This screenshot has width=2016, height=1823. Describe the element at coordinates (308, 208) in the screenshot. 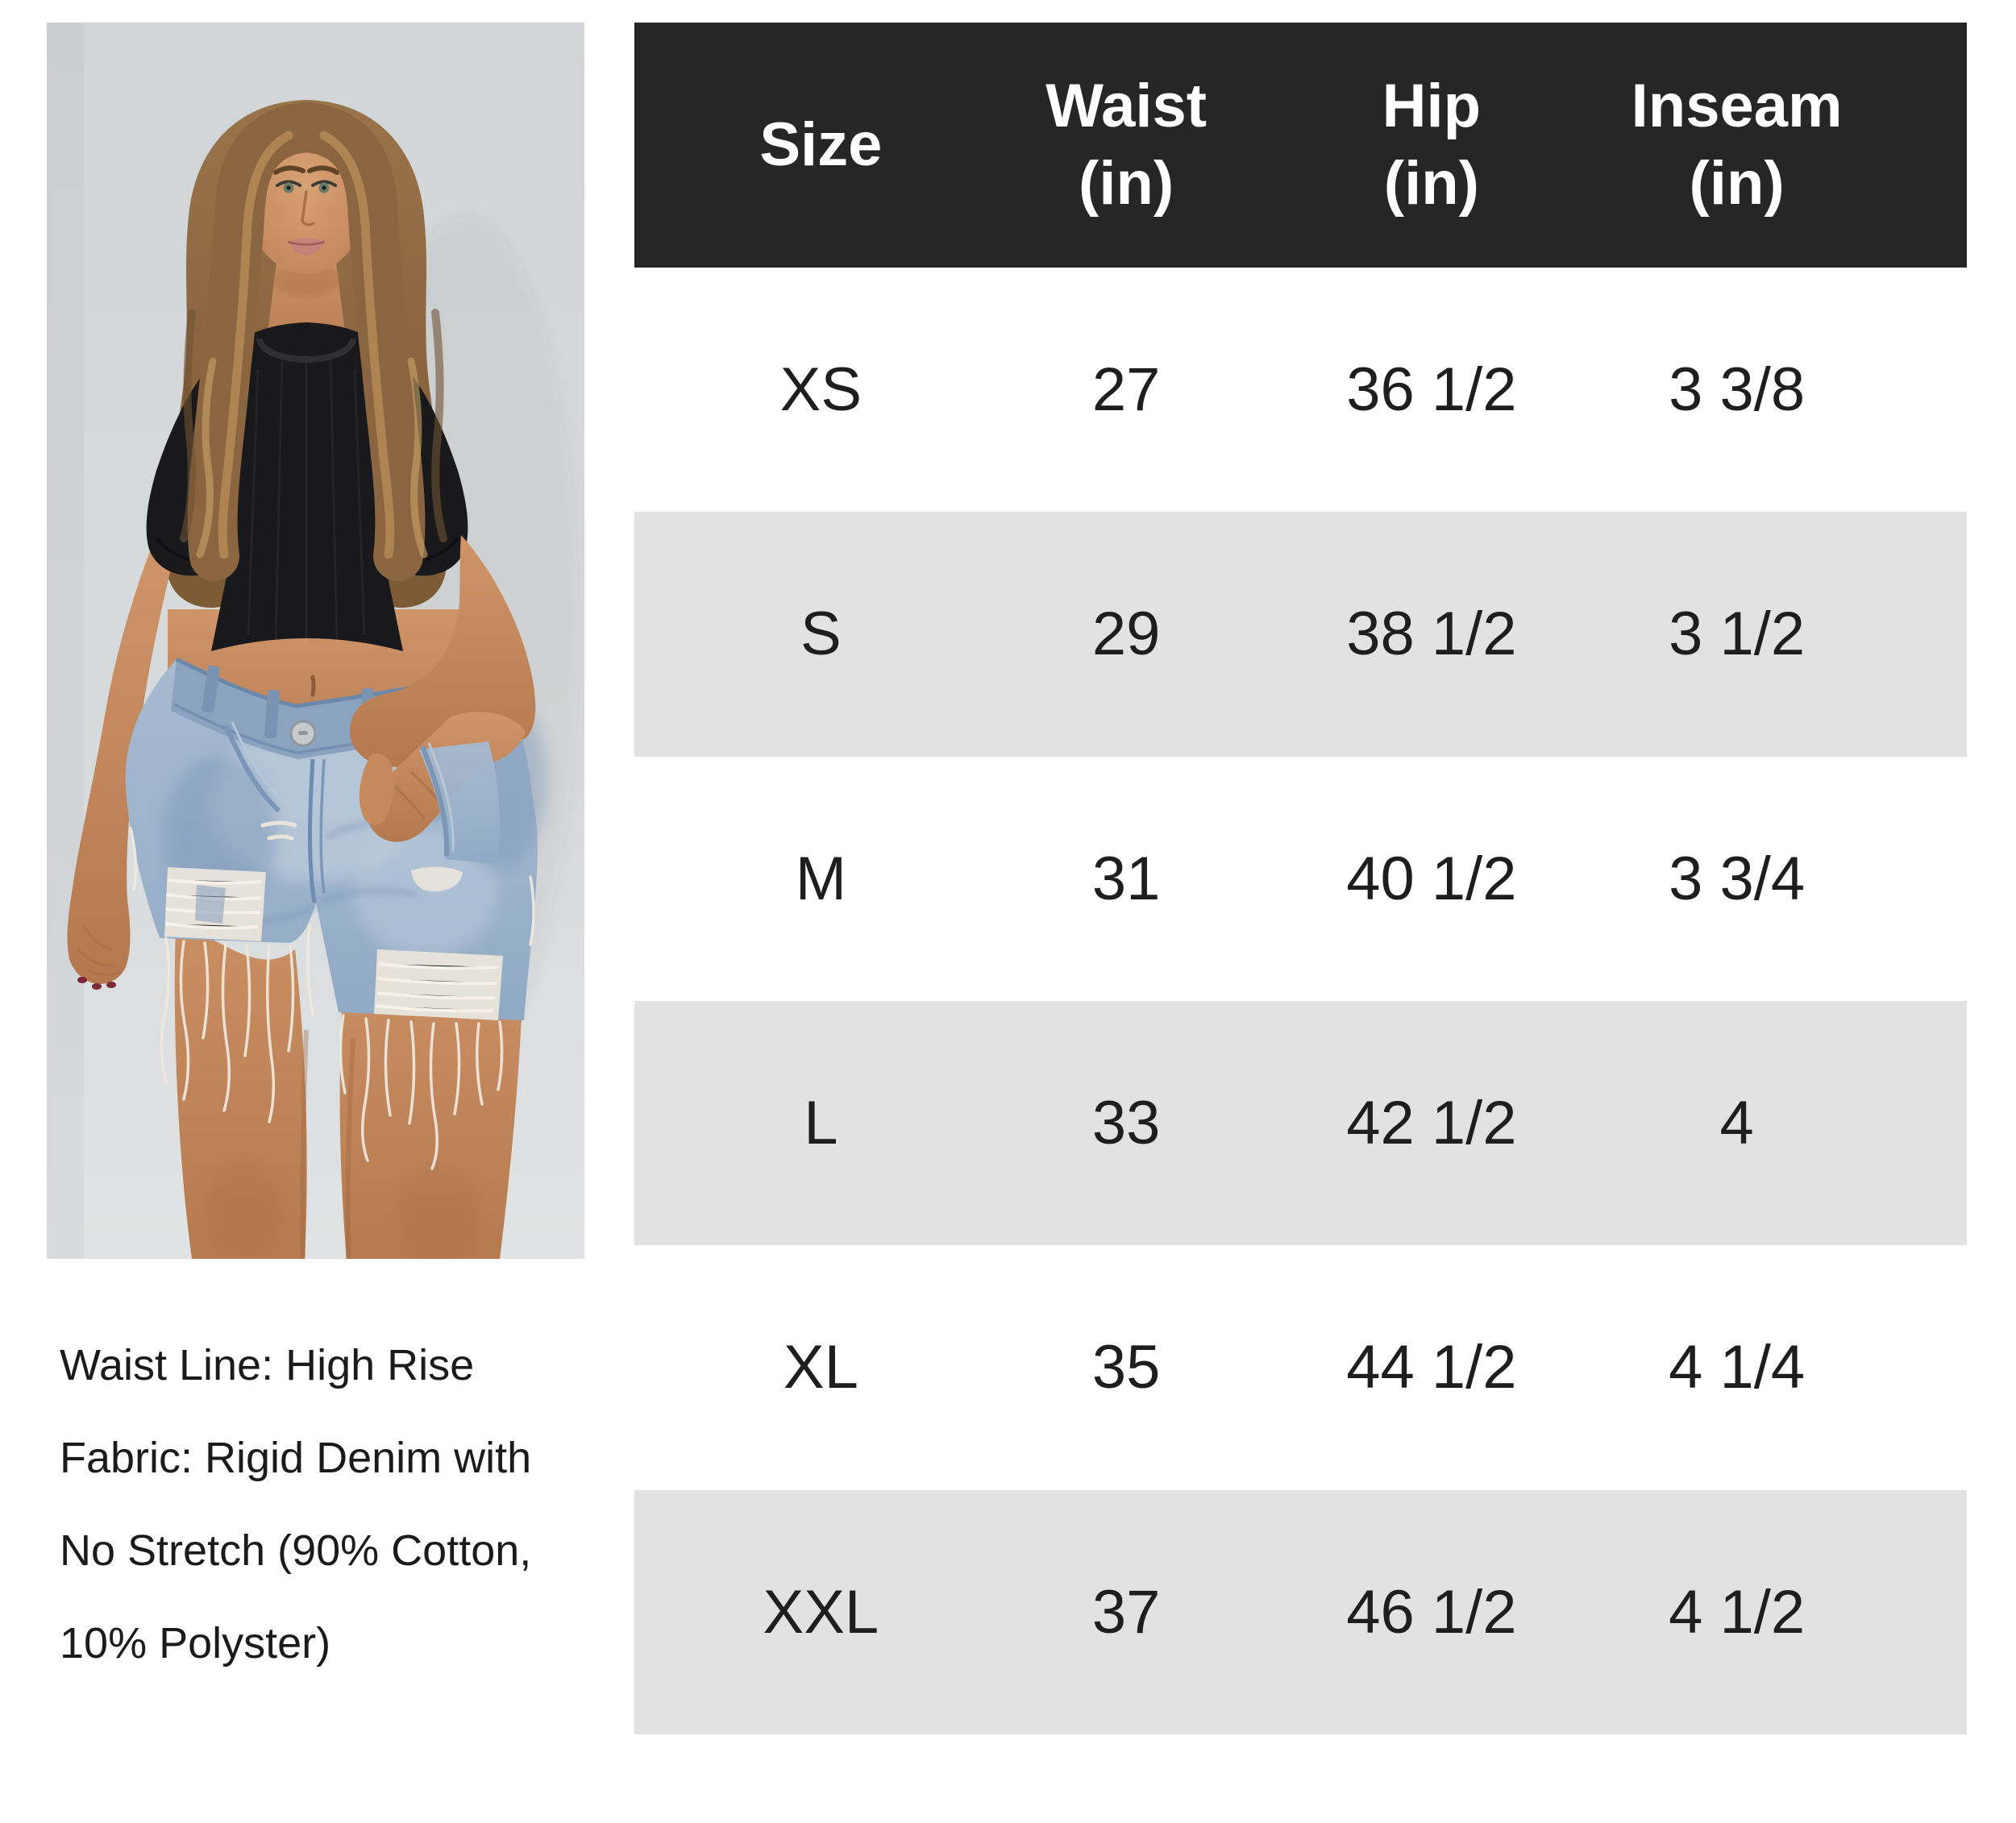

I see `nose` at that location.